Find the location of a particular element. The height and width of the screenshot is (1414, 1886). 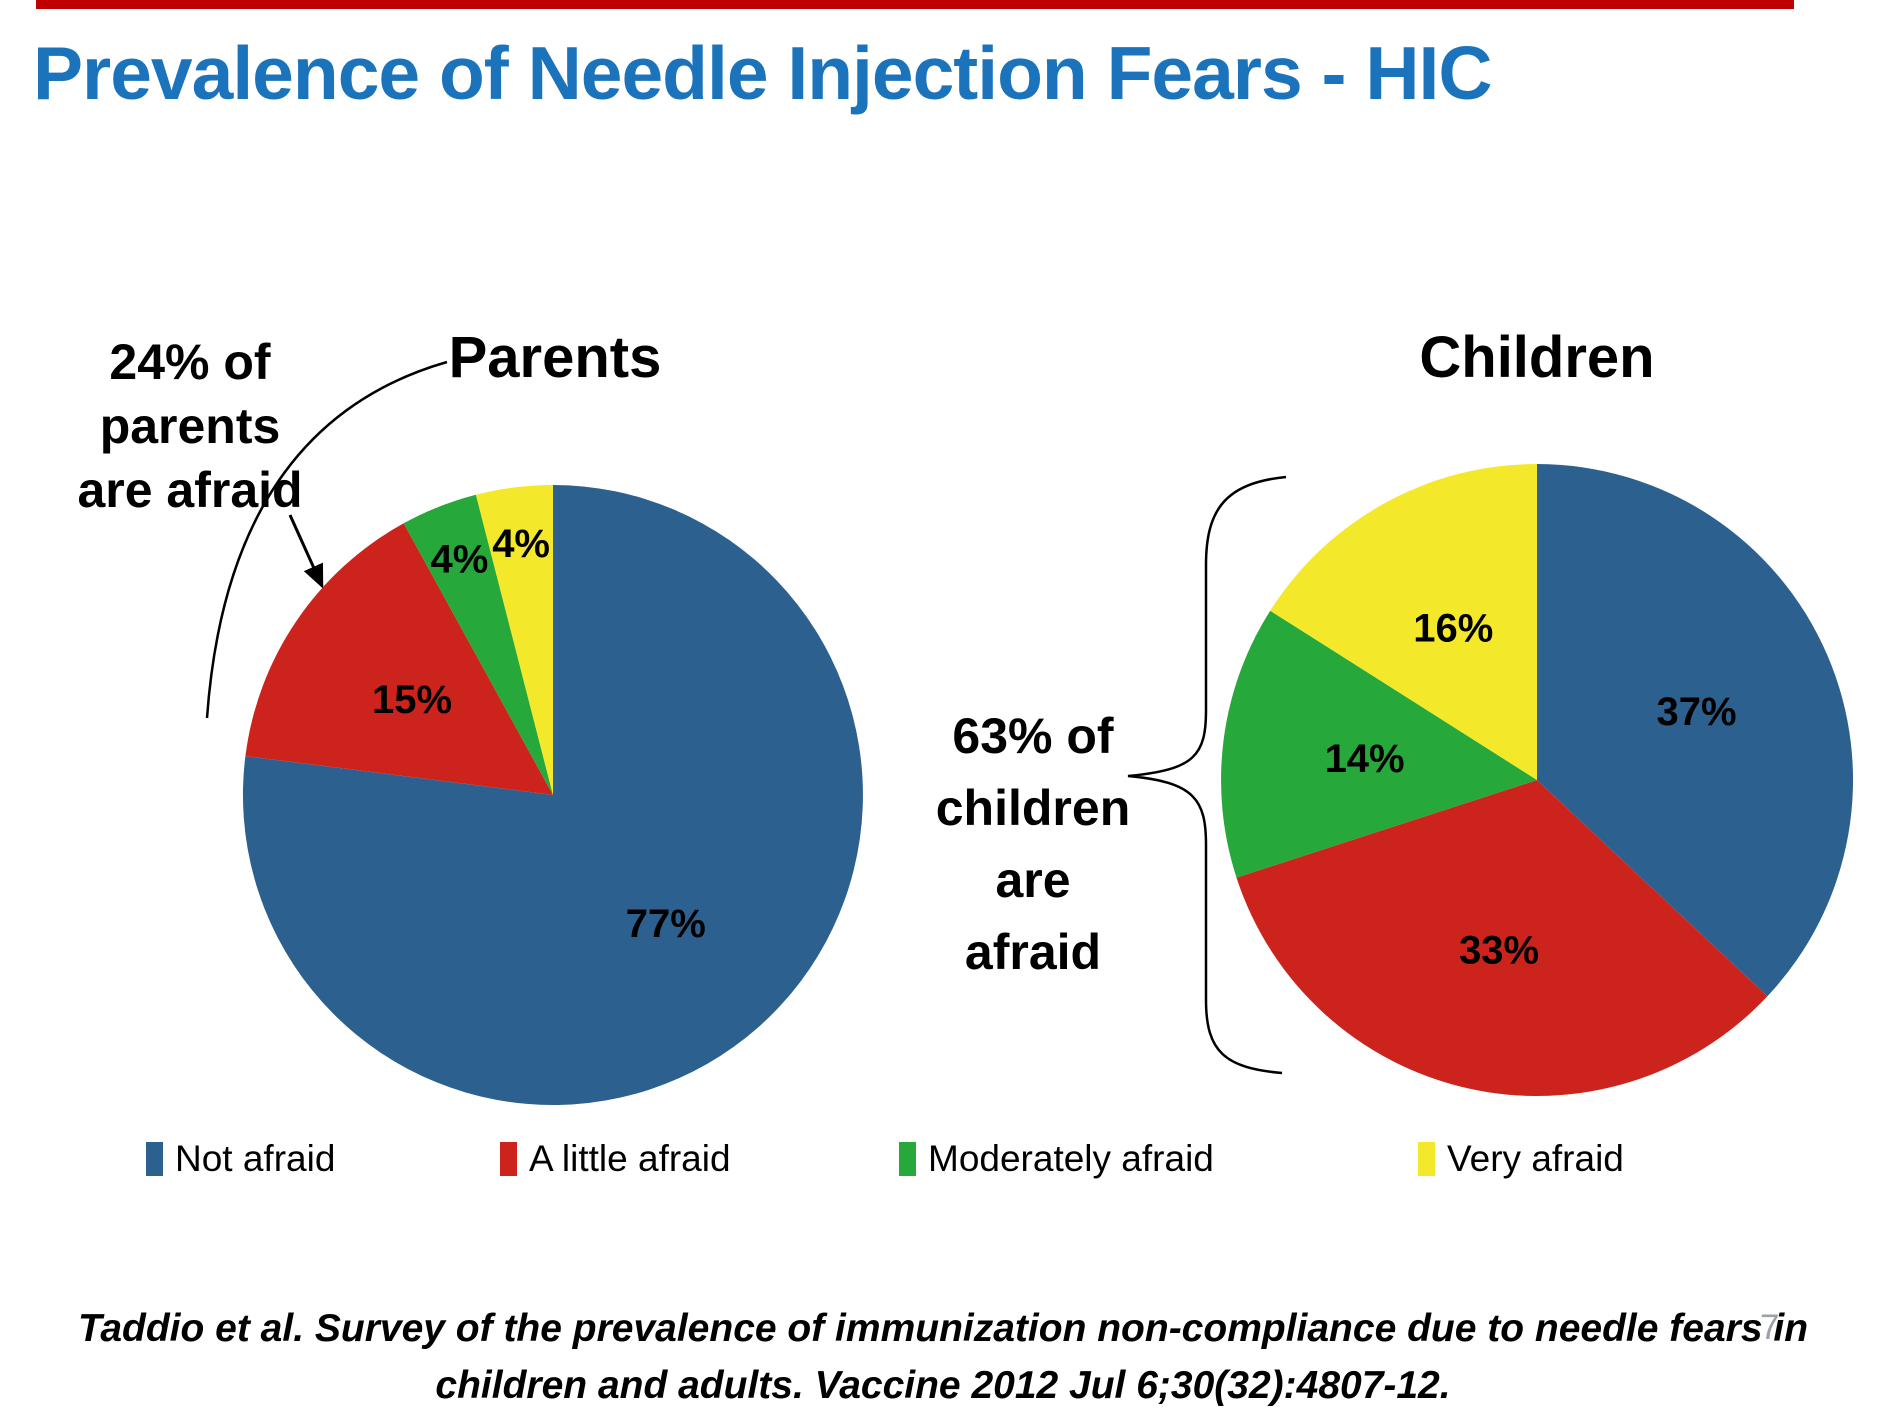

legend-item-not-afraid: Not afraid is located at coordinates (240, 1159).